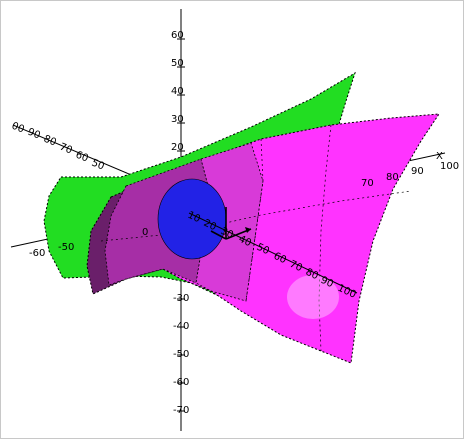  I want to click on z-tick-label: -70, so click(181, 410).